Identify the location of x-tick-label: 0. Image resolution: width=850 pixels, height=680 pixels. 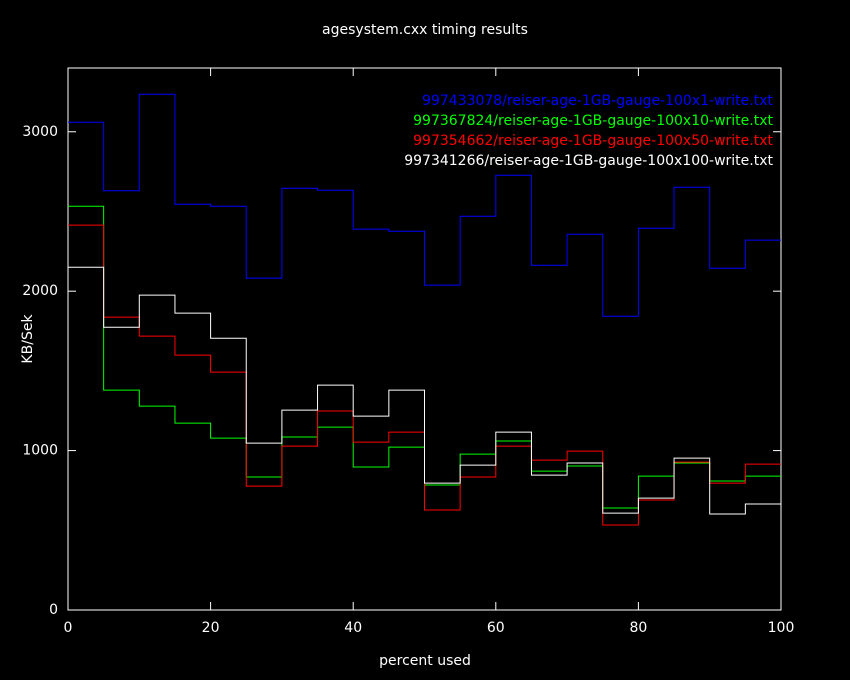
(68, 628).